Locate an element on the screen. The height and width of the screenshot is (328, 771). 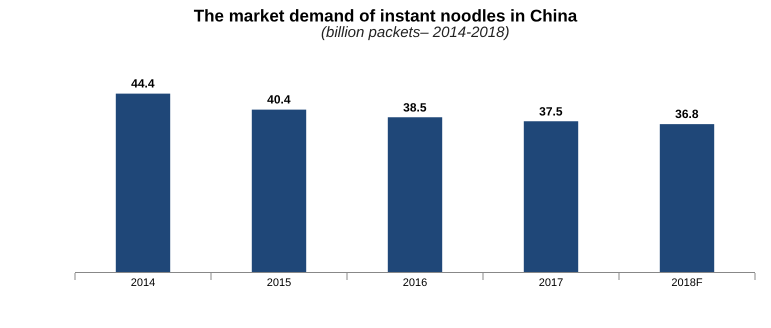
chart-title: The market demand of instant noodles in China is located at coordinates (386, 16).